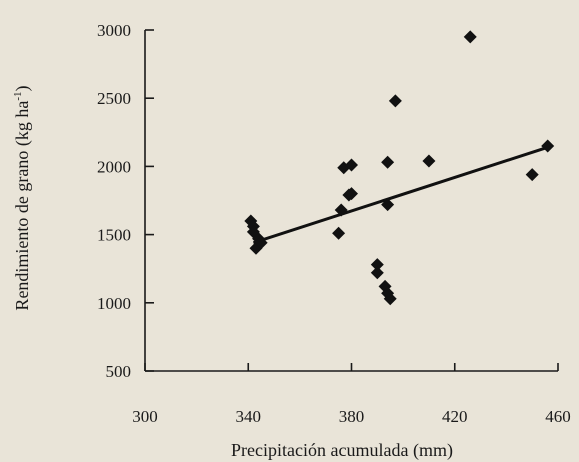 The height and width of the screenshot is (462, 579). Describe the element at coordinates (342, 450) in the screenshot. I see `x-axis-title: Precipitación acumulada (mm)` at that location.